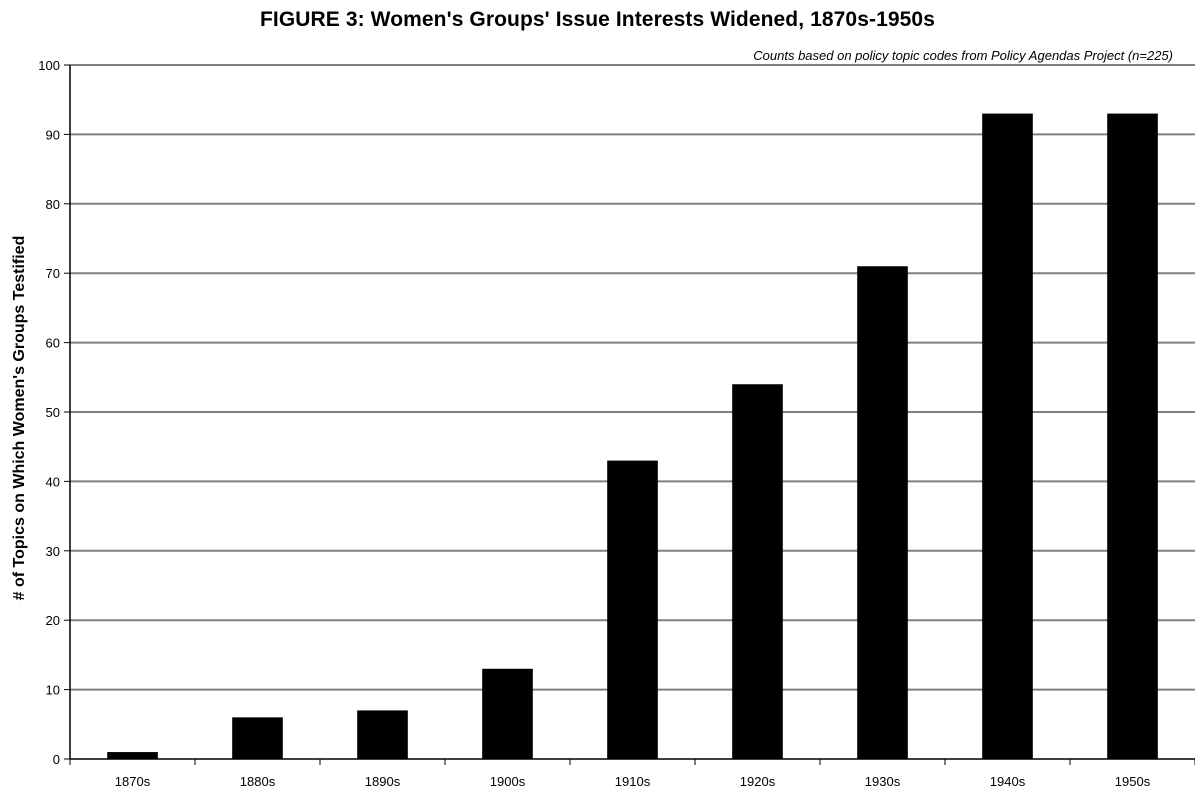 This screenshot has width=1195, height=794. I want to click on bar-1910s, so click(632, 609).